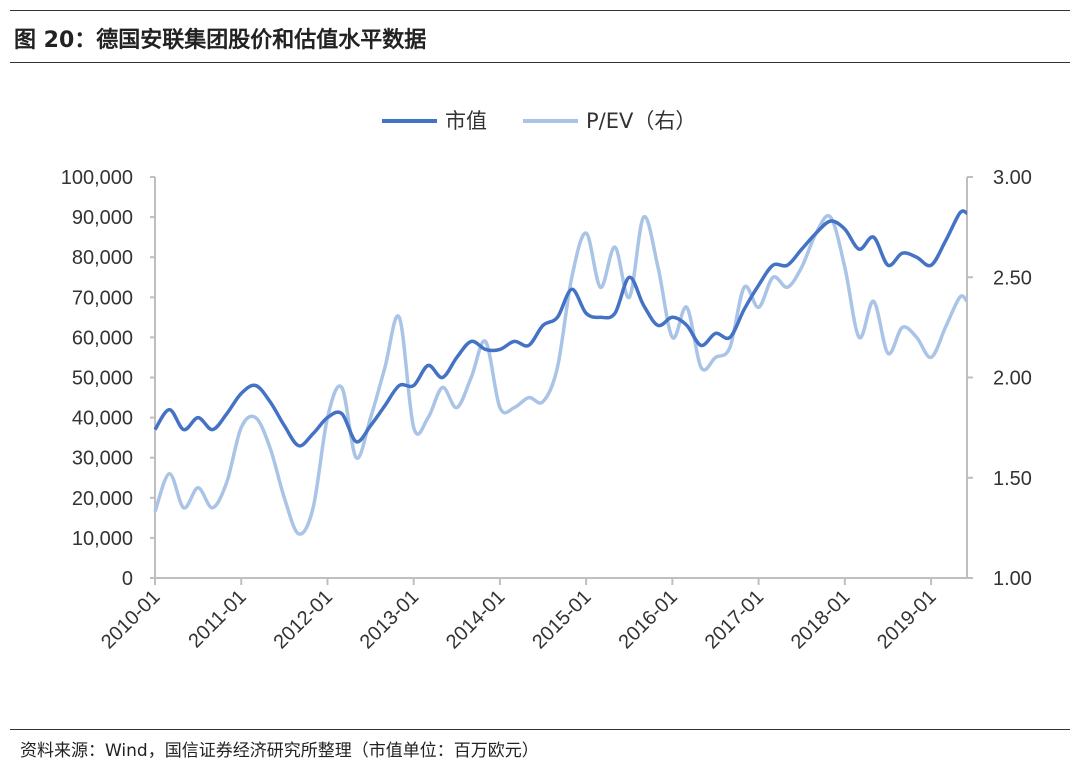 The height and width of the screenshot is (765, 1080). Describe the element at coordinates (303, 619) in the screenshot. I see `x-tick-label: 2012-01` at that location.